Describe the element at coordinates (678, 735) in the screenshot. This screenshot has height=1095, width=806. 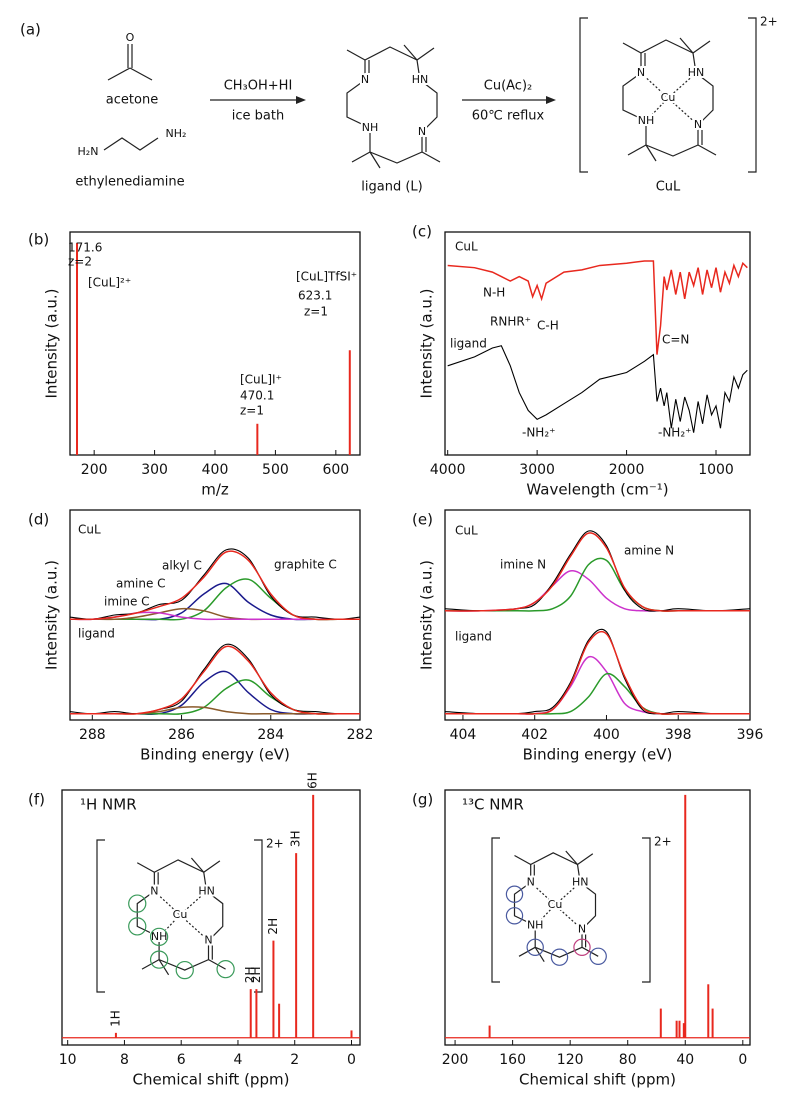
I see `x-tick-label: 398` at that location.